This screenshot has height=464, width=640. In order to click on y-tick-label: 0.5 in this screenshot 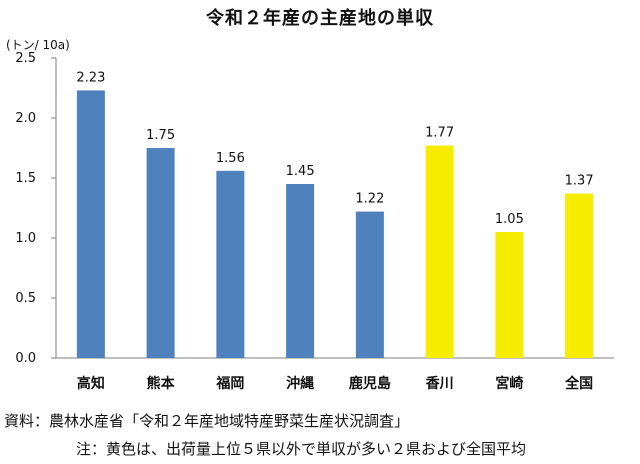, I will do `click(25, 298)`.